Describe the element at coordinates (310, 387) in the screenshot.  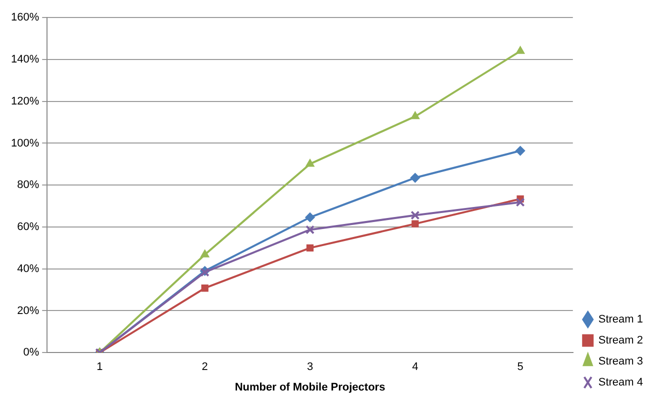
I see `x-axis-title: Number of Mobile Projectors` at that location.